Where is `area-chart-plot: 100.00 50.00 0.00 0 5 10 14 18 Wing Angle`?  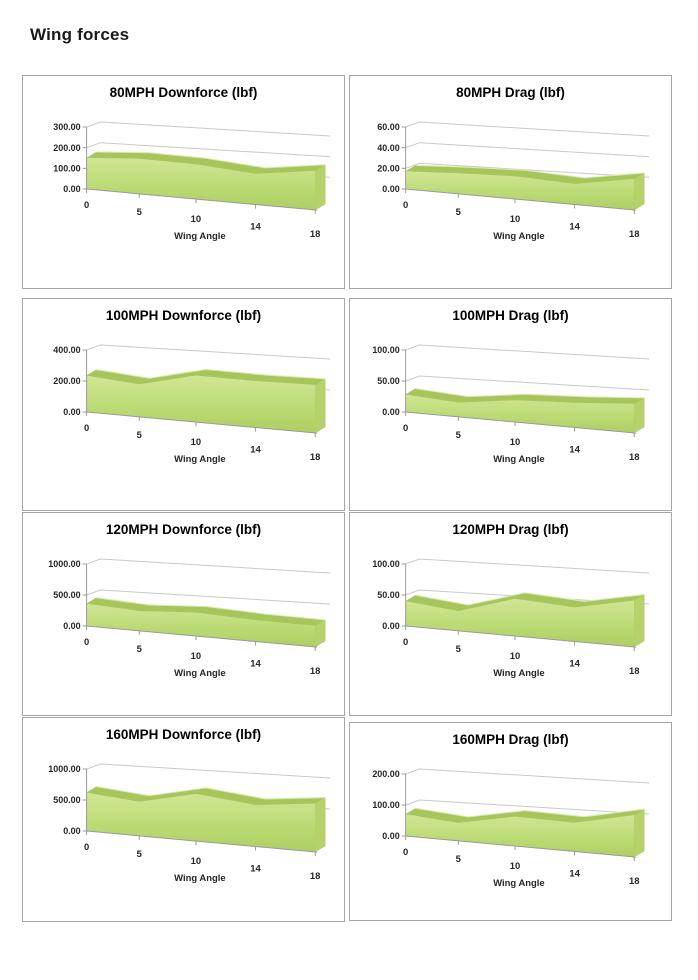 area-chart-plot: 100.00 50.00 0.00 0 5 10 14 18 Wing Angle is located at coordinates (511, 404).